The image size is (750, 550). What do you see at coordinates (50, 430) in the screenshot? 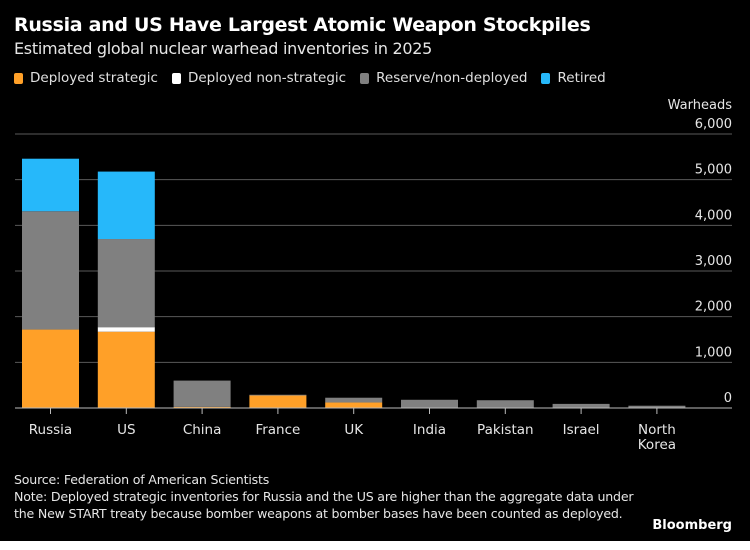
I see `x-tick-label: Russia` at bounding box center [50, 430].